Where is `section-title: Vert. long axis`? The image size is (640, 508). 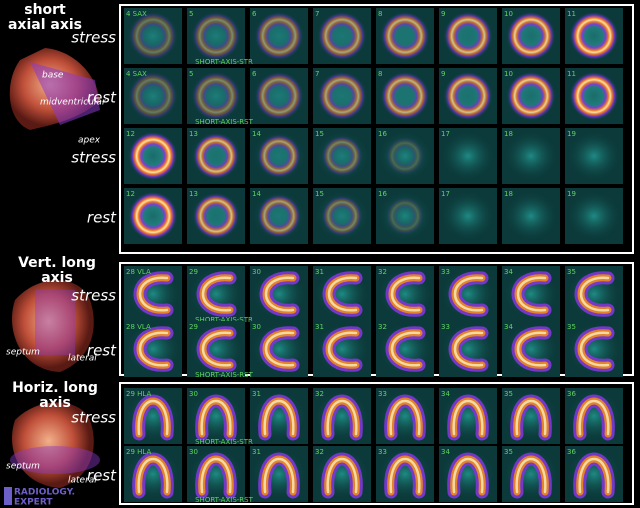
section-title: Vert. long axis is located at coordinates (57, 270).